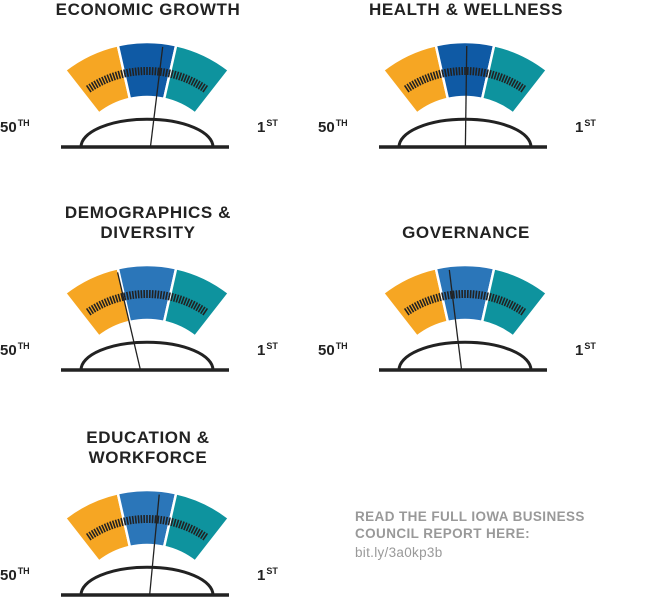 The width and height of the screenshot is (657, 599). What do you see at coordinates (399, 552) in the screenshot?
I see `report-link: bit.ly/3a0kp3b` at bounding box center [399, 552].